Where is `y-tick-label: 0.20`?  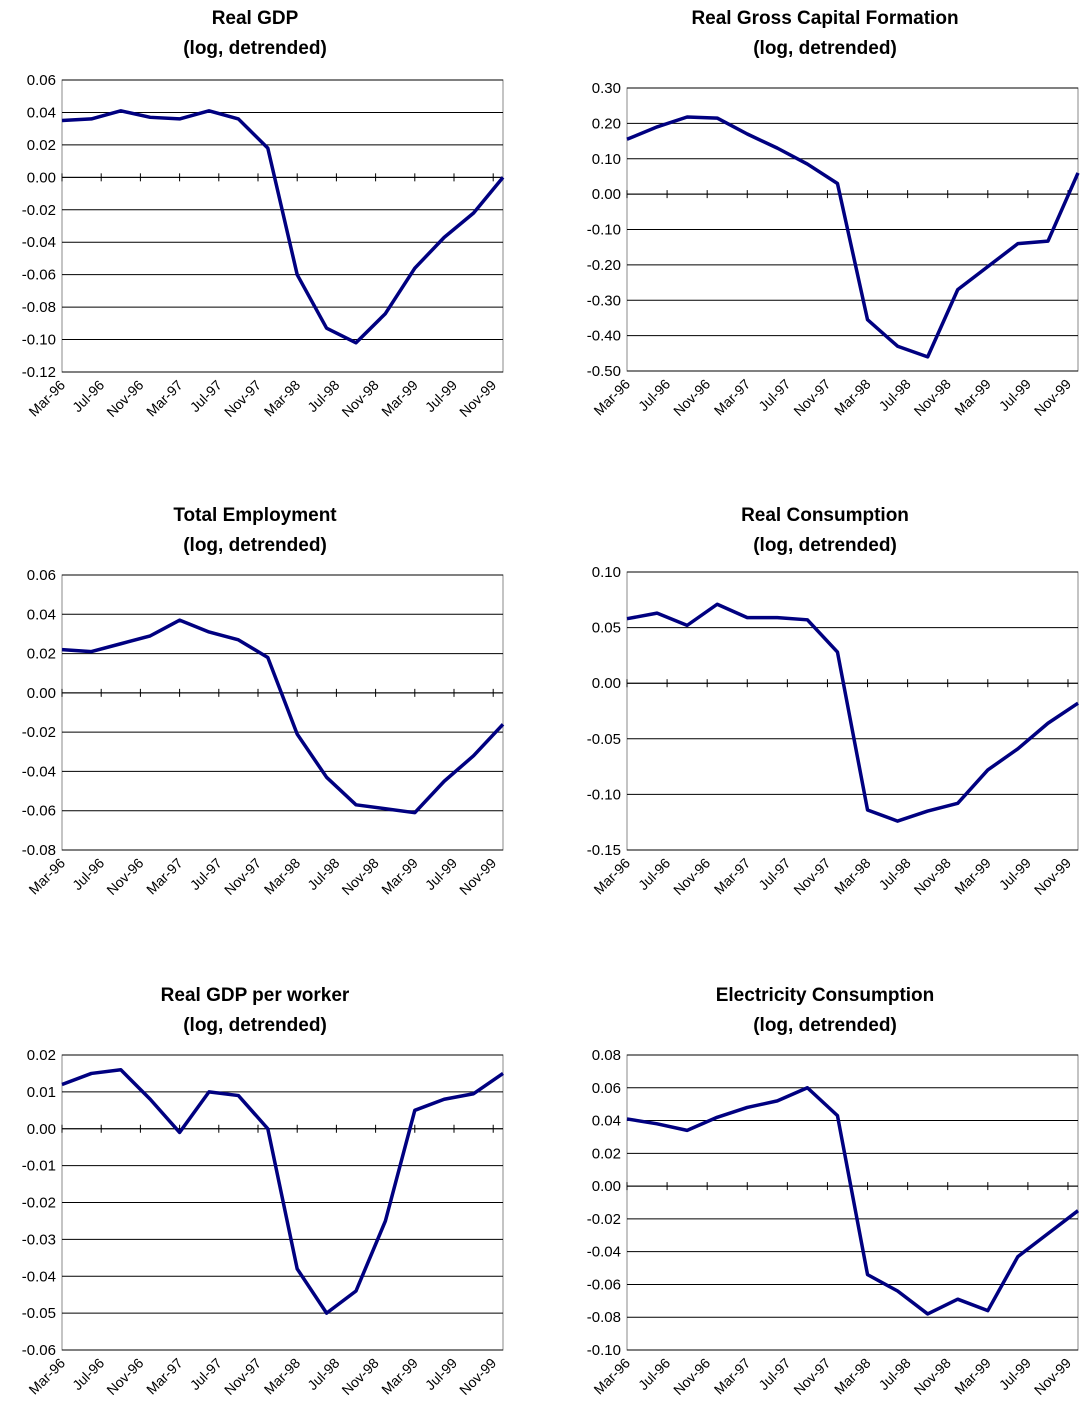 y-tick-label: 0.20 is located at coordinates (606, 123).